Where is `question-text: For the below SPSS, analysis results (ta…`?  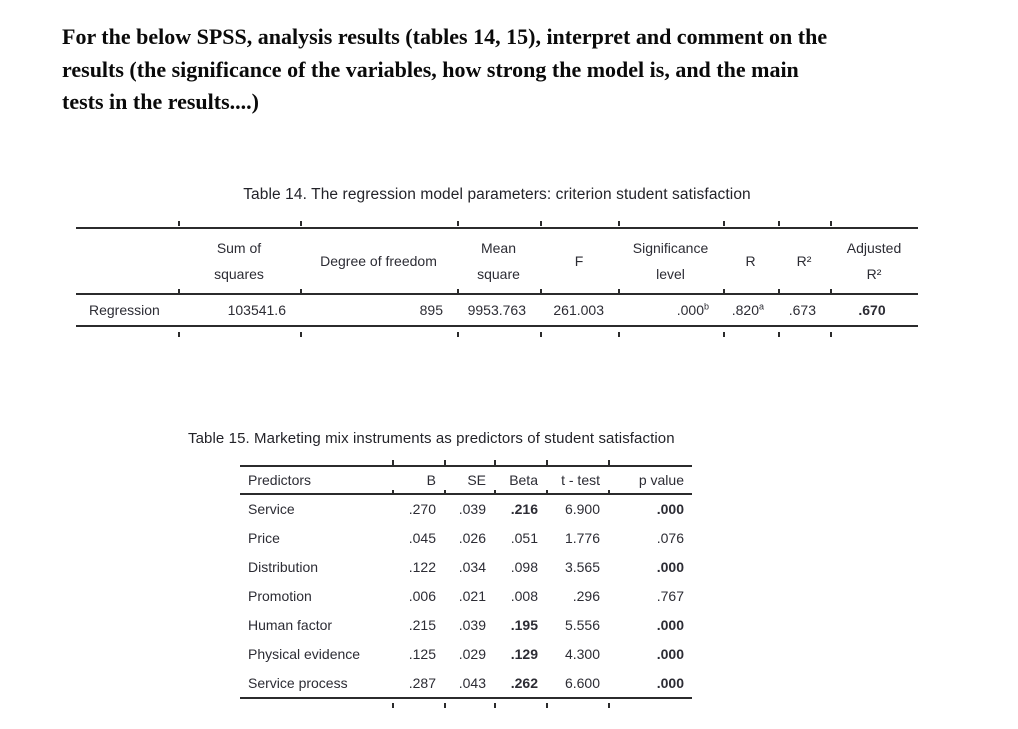 question-text: For the below SPSS, analysis results (ta… is located at coordinates (527, 70).